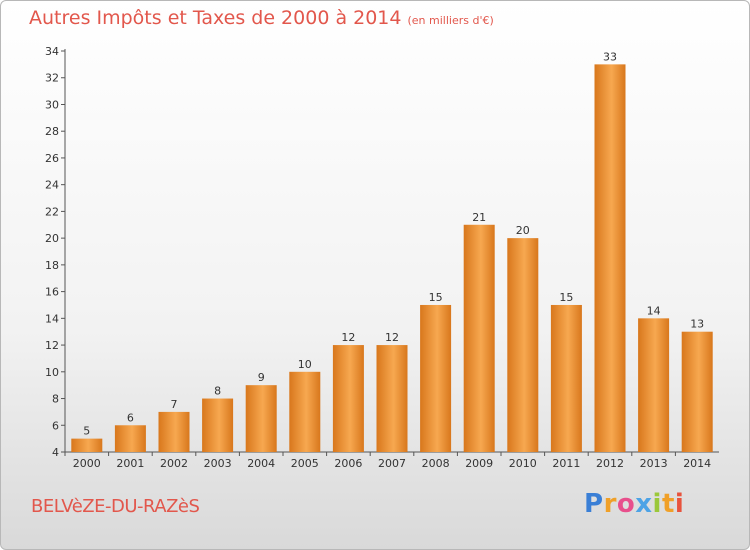  I want to click on y-tick-label: 28, so click(52, 131).